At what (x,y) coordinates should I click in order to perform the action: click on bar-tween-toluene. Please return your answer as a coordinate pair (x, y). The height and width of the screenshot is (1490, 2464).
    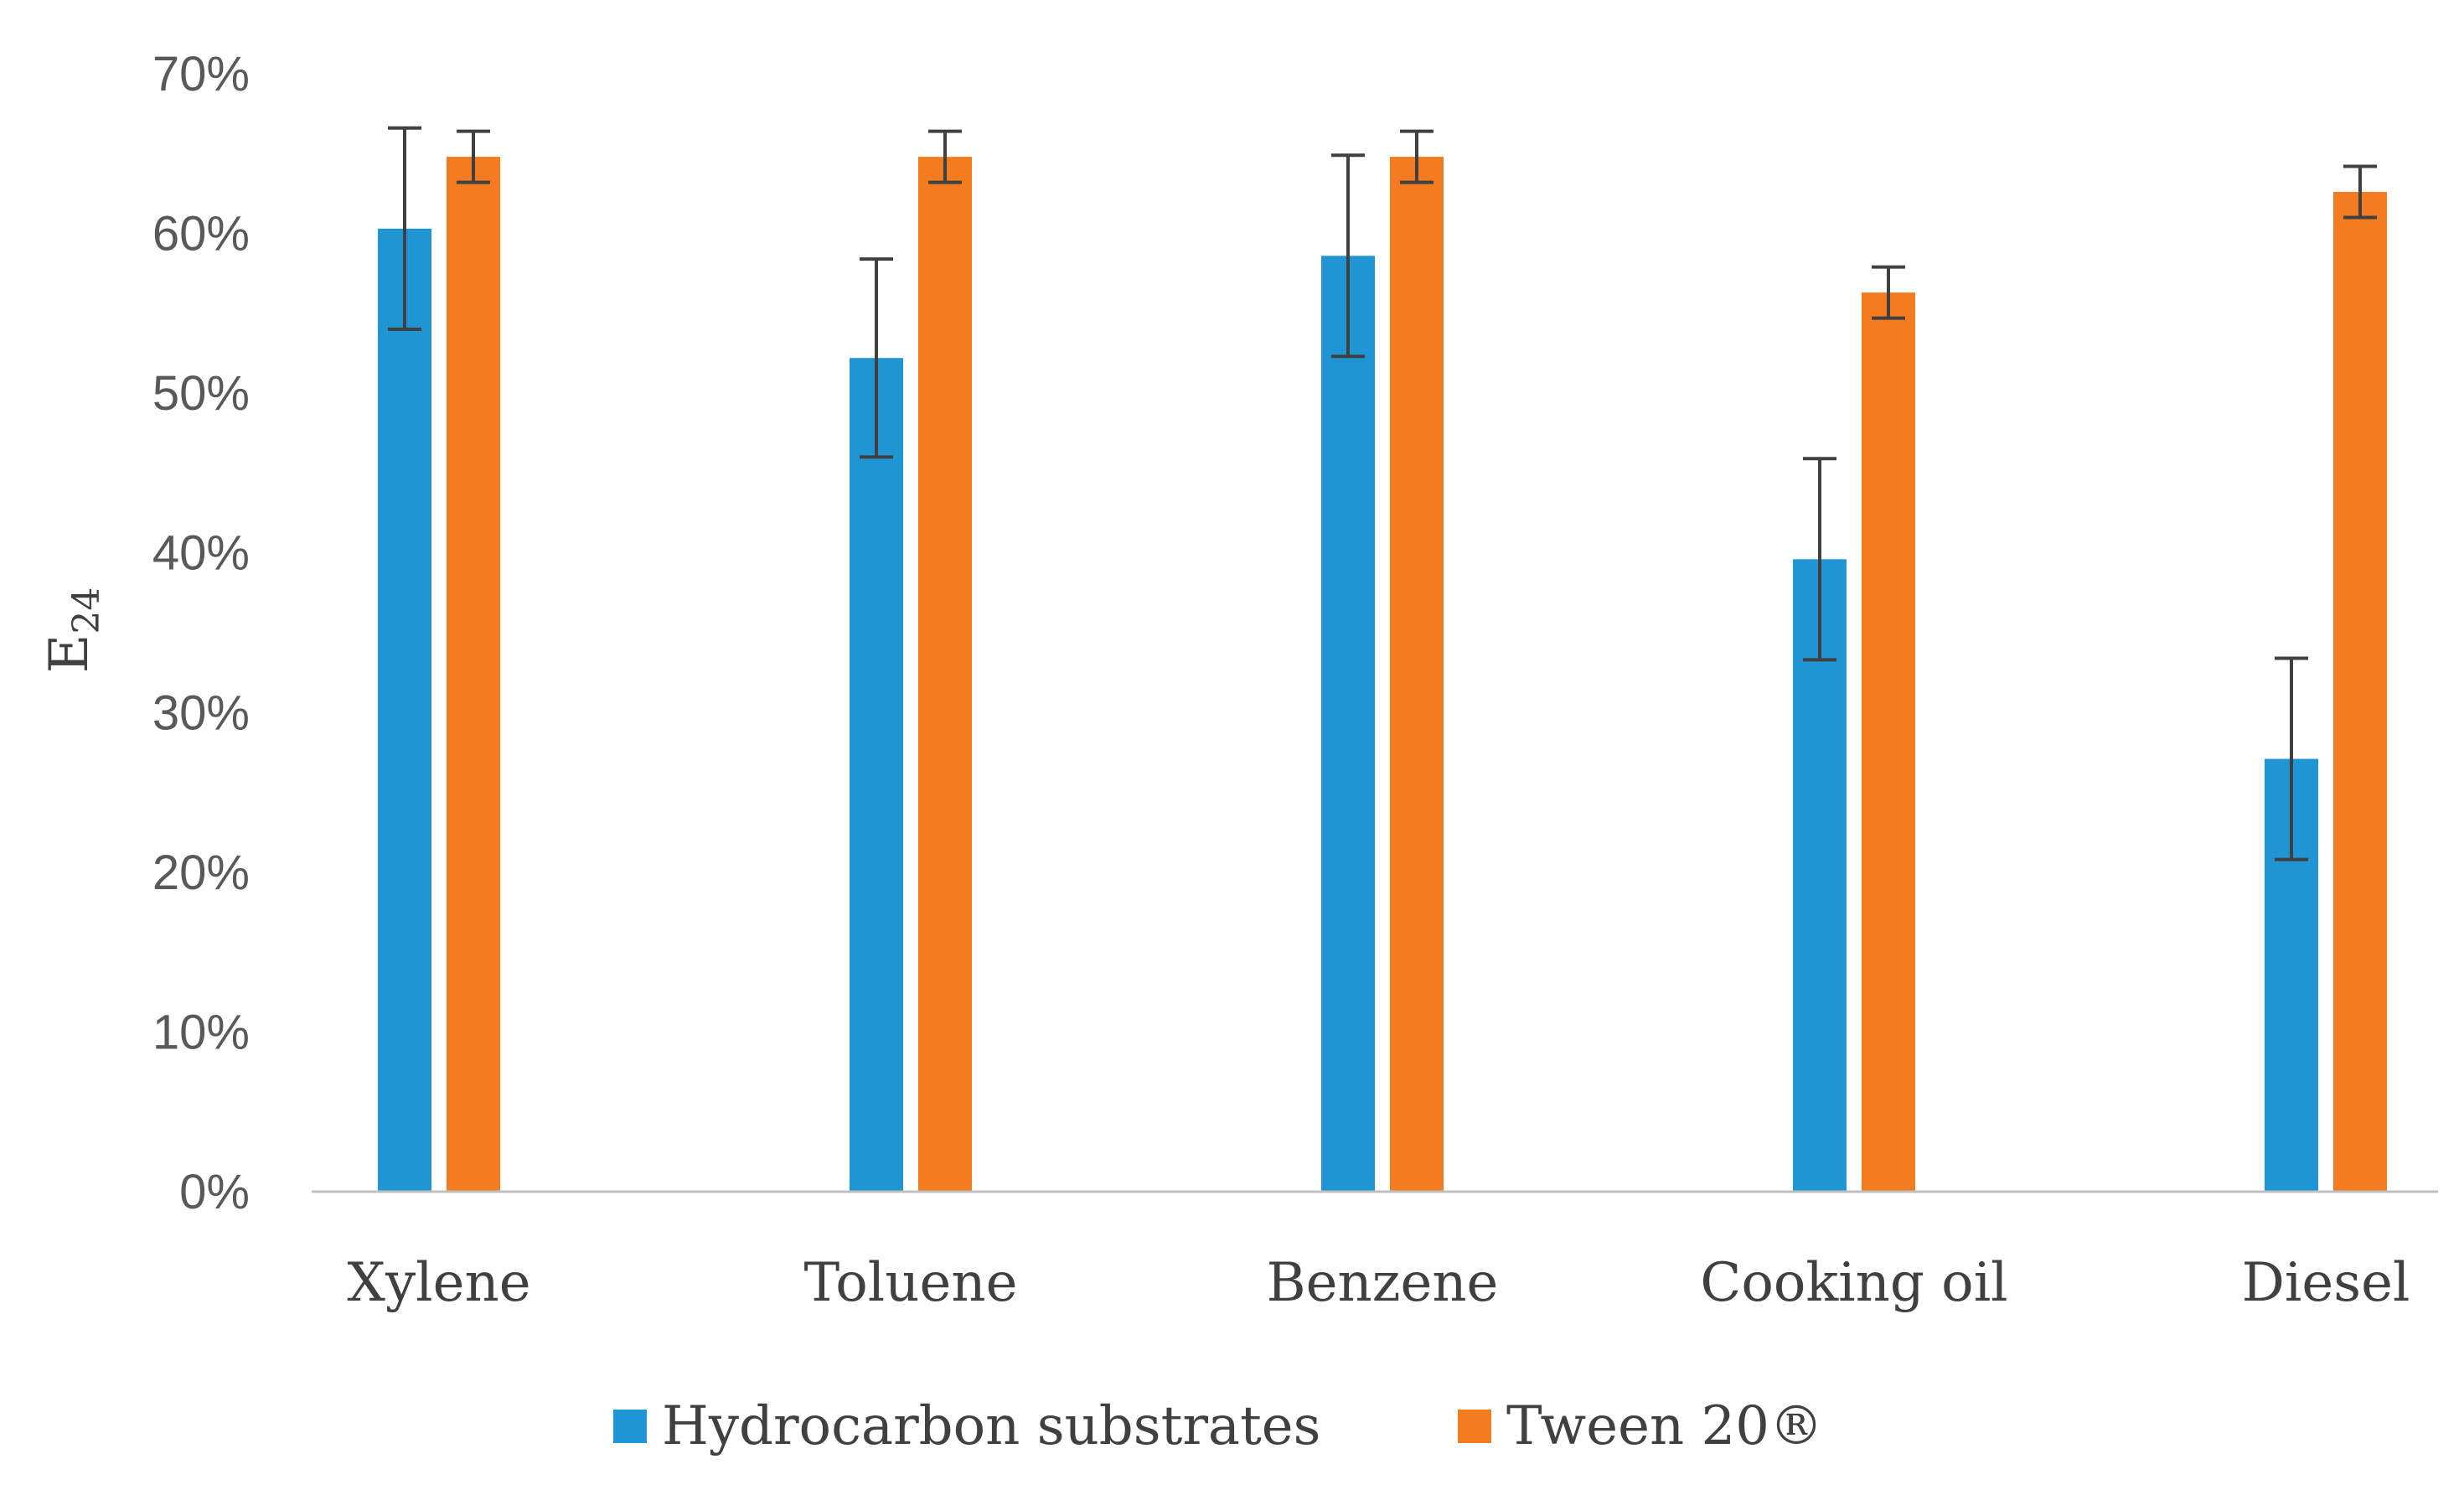
    Looking at the image, I should click on (945, 674).